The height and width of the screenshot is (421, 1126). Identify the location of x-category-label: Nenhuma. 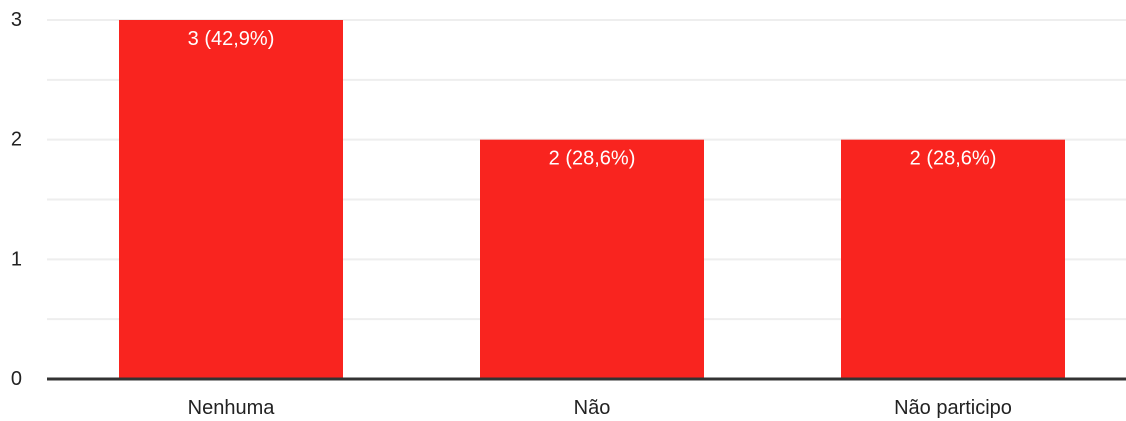
(232, 408).